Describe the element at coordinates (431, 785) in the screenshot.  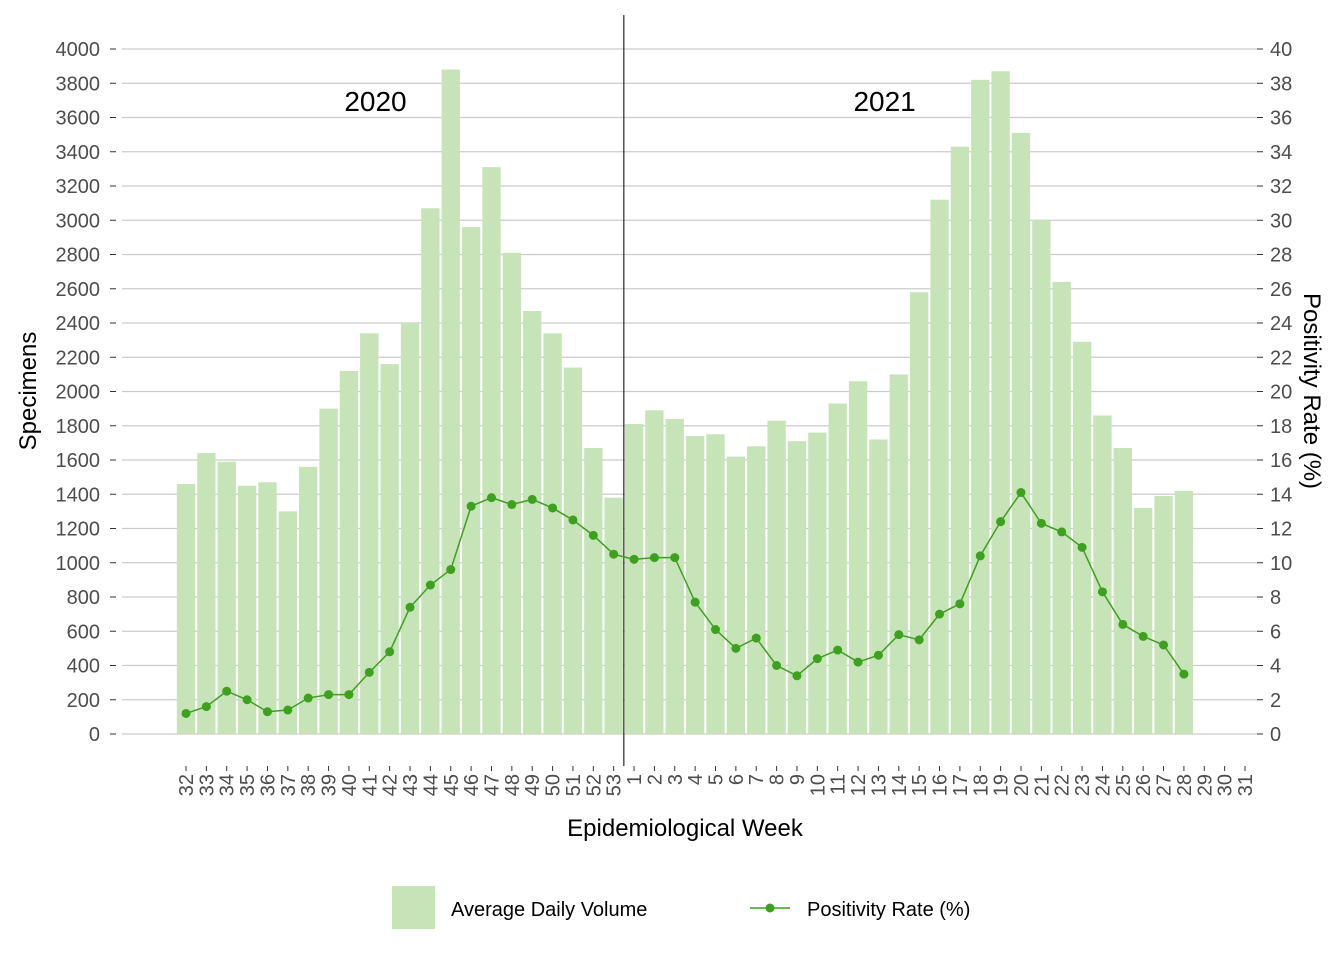
I see `x-tick-label: 44` at that location.